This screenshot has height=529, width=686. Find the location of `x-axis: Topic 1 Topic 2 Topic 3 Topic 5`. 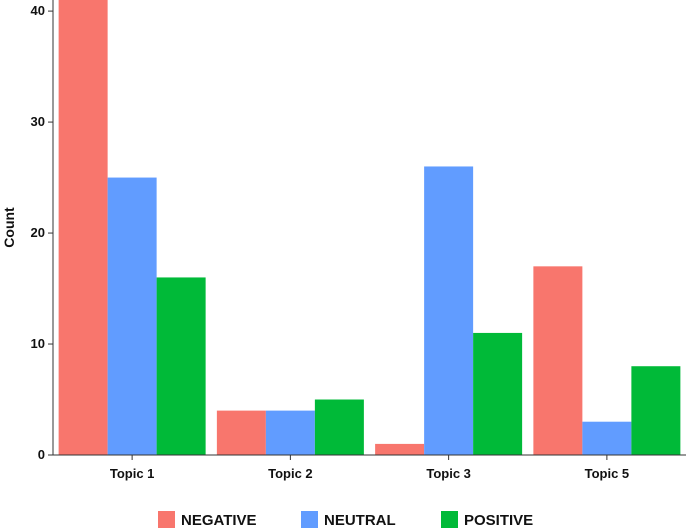

x-axis: Topic 1 Topic 2 Topic 3 Topic 5 is located at coordinates (369, 468).